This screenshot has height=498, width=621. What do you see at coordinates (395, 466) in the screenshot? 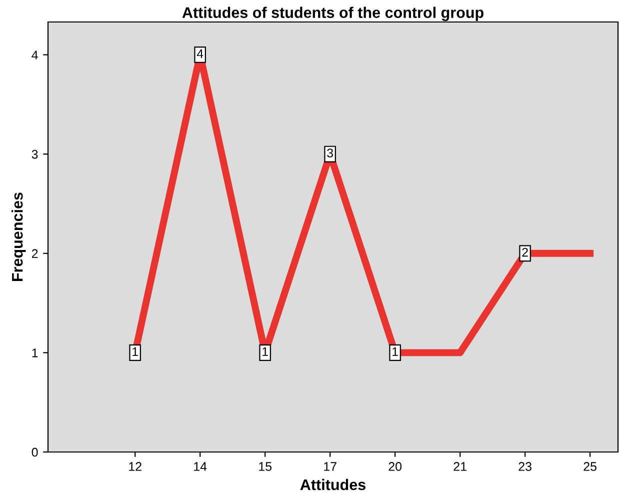
I see `x-tick-label: 20` at bounding box center [395, 466].